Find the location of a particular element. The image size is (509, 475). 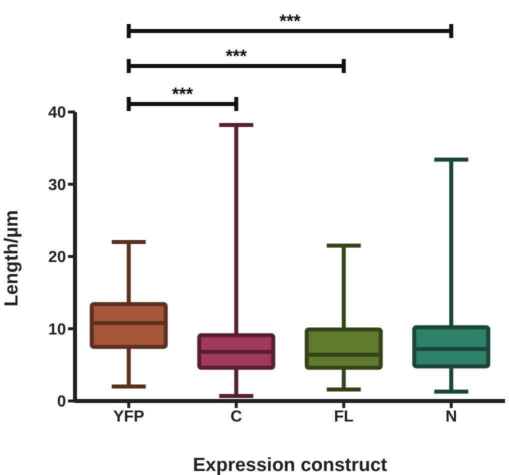

y-tick-label: 0 is located at coordinates (61, 402).